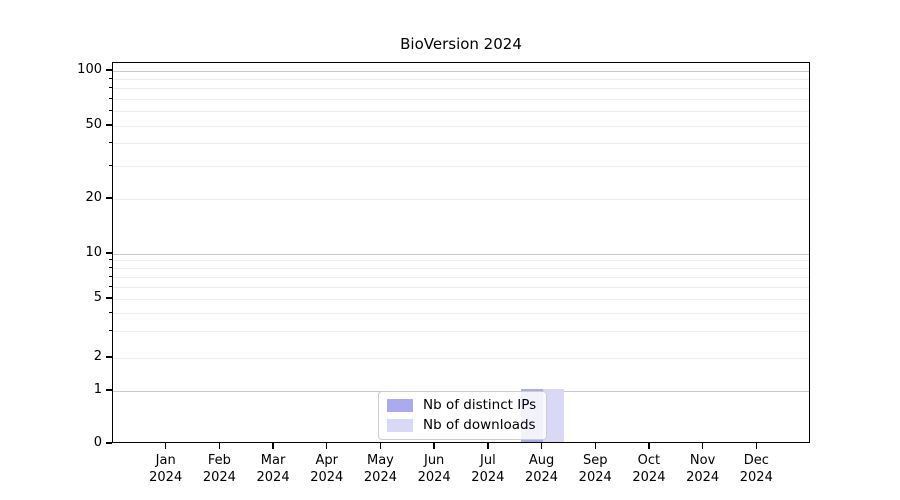 Image resolution: width=900 pixels, height=500 pixels. Describe the element at coordinates (97, 442) in the screenshot. I see `y-tick-label: 0` at that location.